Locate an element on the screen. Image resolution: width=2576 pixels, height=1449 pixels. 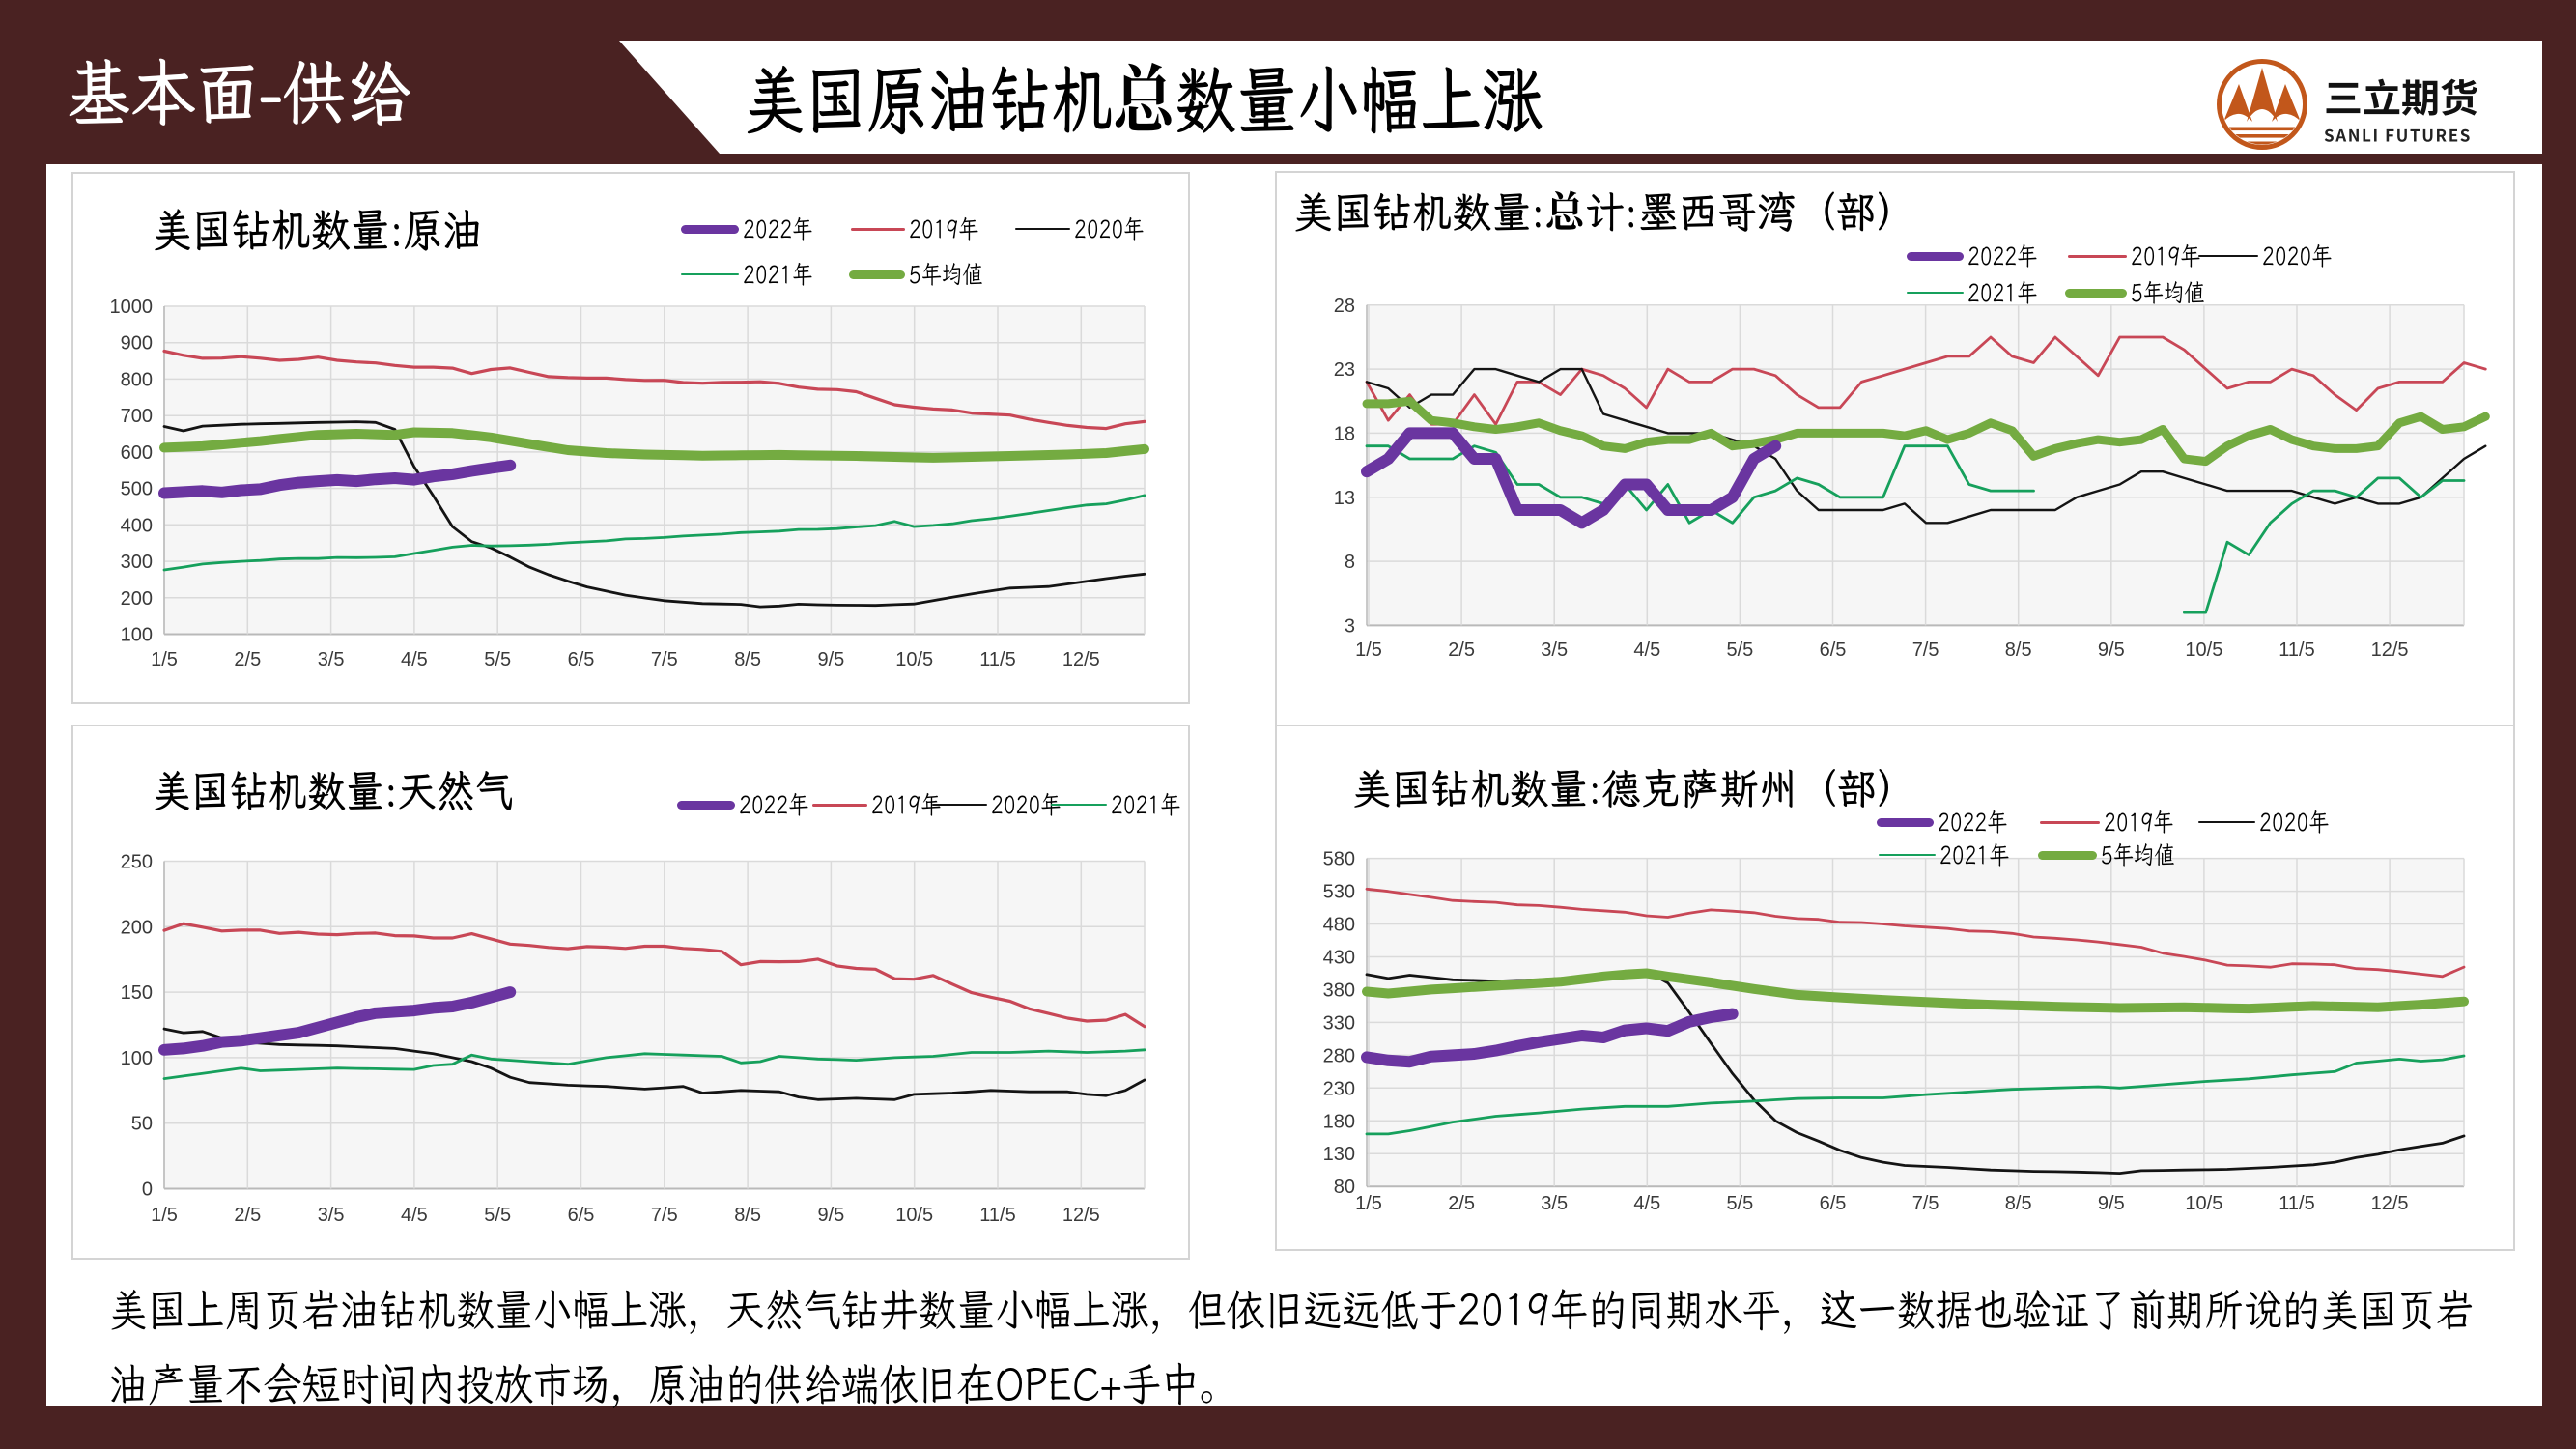
svg-text: 250 is located at coordinates (137, 862).